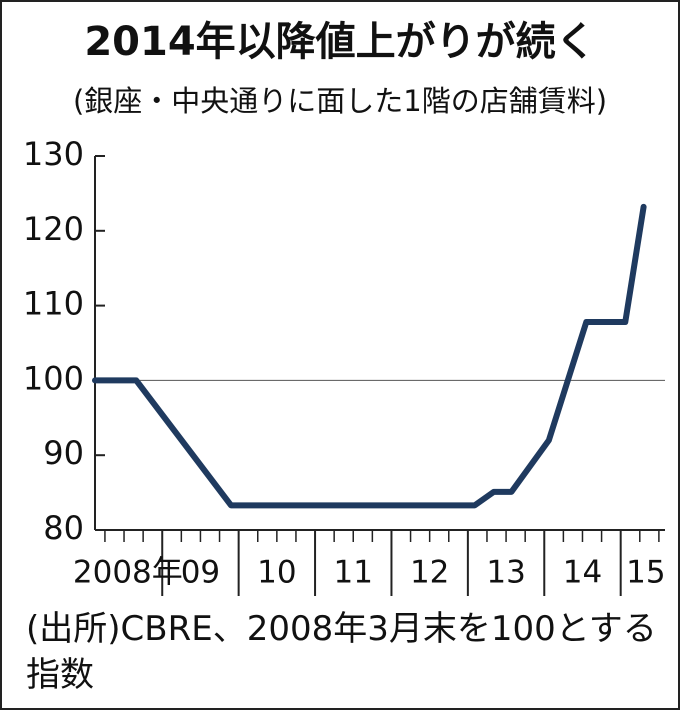  I want to click on chart-subtitle: (銀座・中央通りに面した1階の店舗賃料), so click(340, 101).